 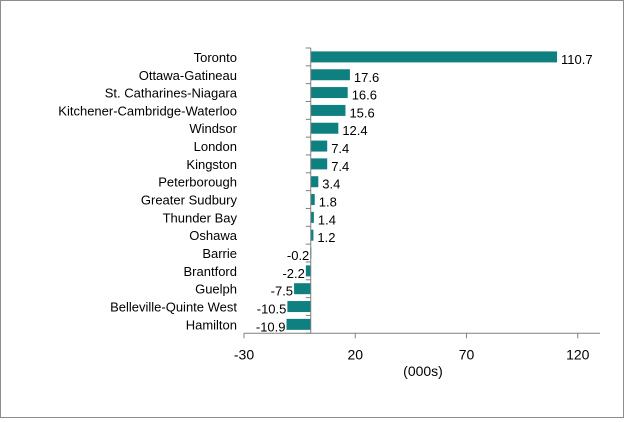 What do you see at coordinates (355, 354) in the screenshot?
I see `x-tick-label: 20` at bounding box center [355, 354].